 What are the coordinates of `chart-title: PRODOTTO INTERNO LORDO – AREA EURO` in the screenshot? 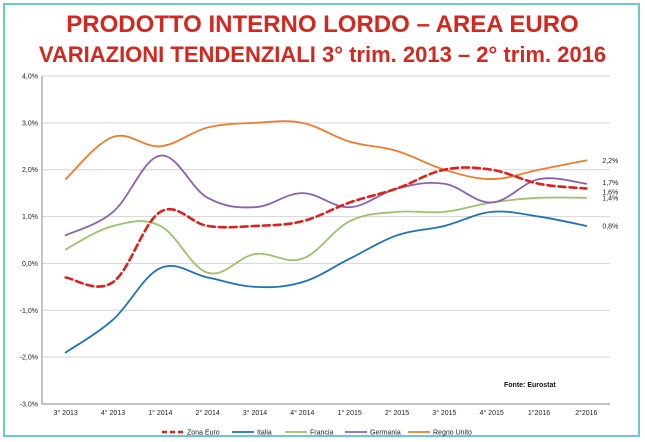 It's located at (322, 24).